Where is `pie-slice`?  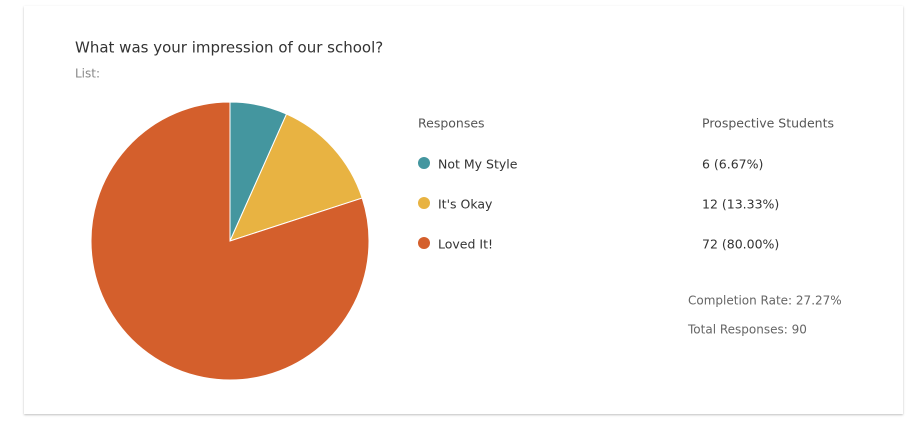 pie-slice is located at coordinates (296, 177).